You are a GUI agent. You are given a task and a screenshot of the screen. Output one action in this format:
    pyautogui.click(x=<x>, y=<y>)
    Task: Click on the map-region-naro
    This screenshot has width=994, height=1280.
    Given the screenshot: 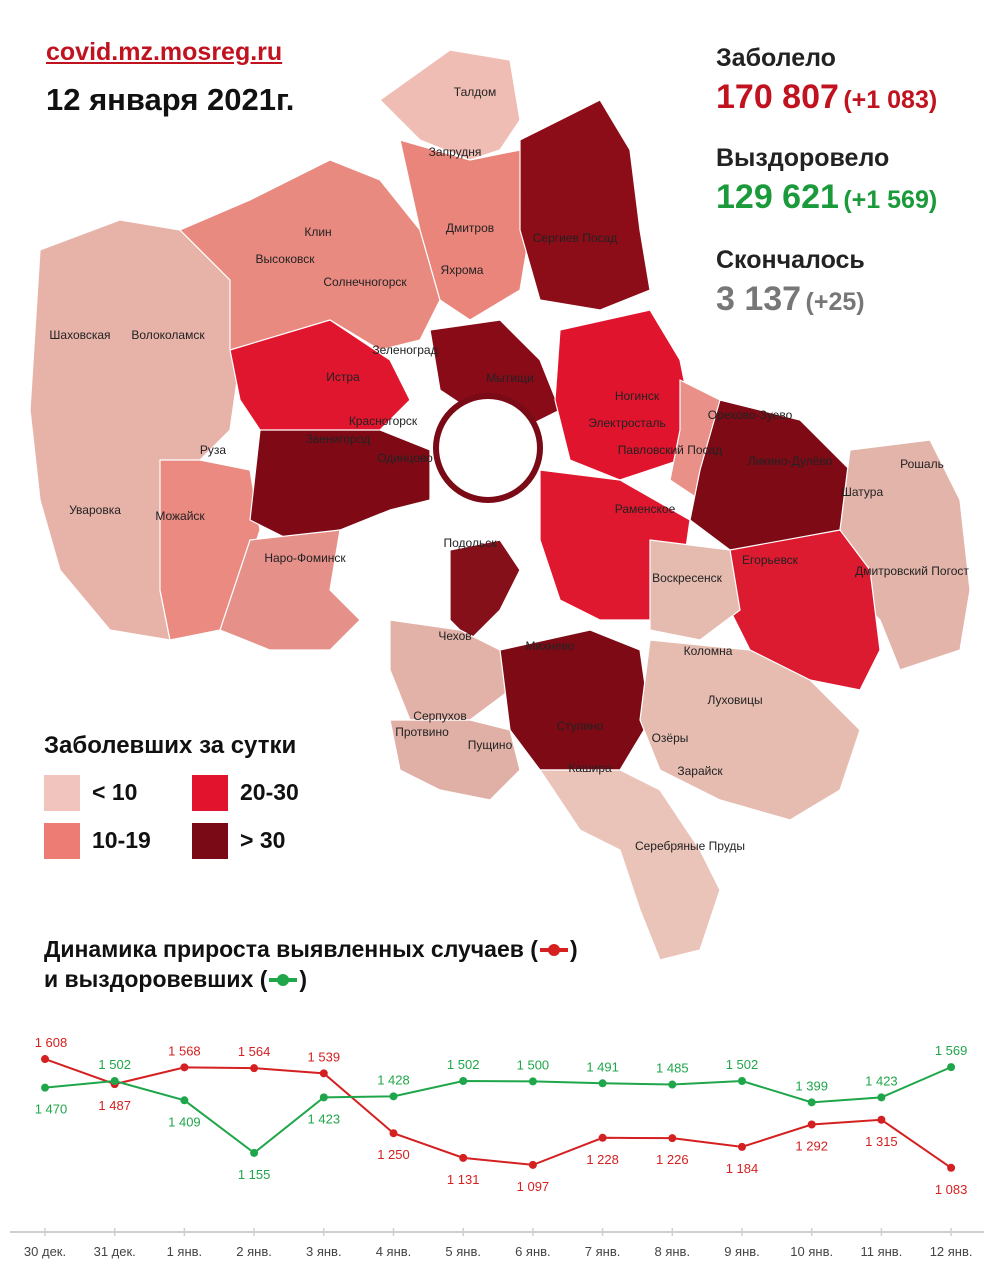 What is the action you would take?
    pyautogui.click(x=290, y=590)
    